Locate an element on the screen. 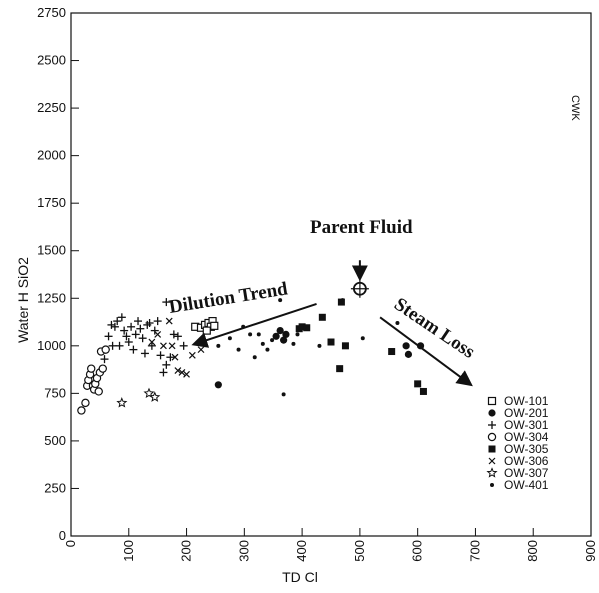  x-axis: 0 100 200 300 400 500 600 700 800 900 is located at coordinates (330, 545).